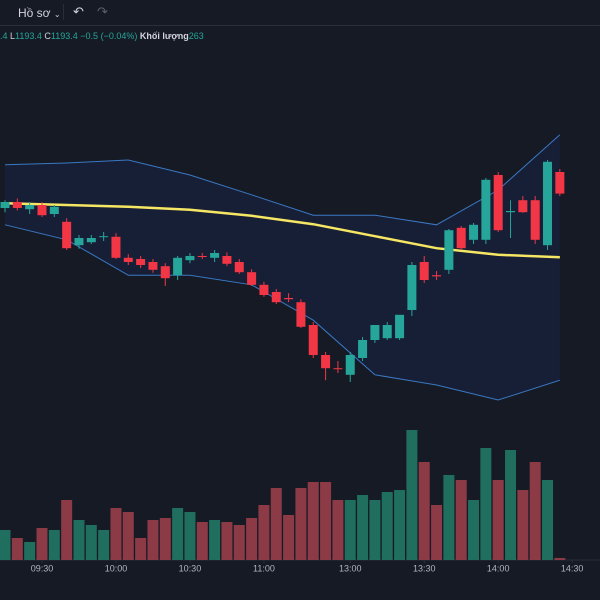 This screenshot has width=600, height=600. I want to click on x-tick-label: 14:00, so click(498, 568).